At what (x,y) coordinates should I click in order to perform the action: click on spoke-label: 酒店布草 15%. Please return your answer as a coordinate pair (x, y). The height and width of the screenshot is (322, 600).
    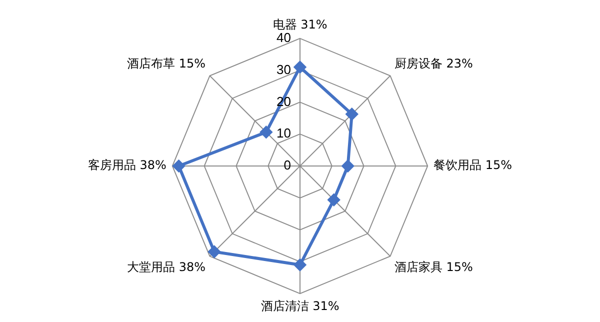
    Looking at the image, I should click on (166, 63).